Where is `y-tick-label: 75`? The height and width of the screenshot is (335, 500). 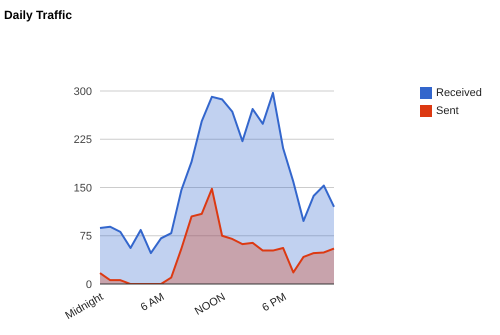 y-tick-label: 75 is located at coordinates (86, 236).